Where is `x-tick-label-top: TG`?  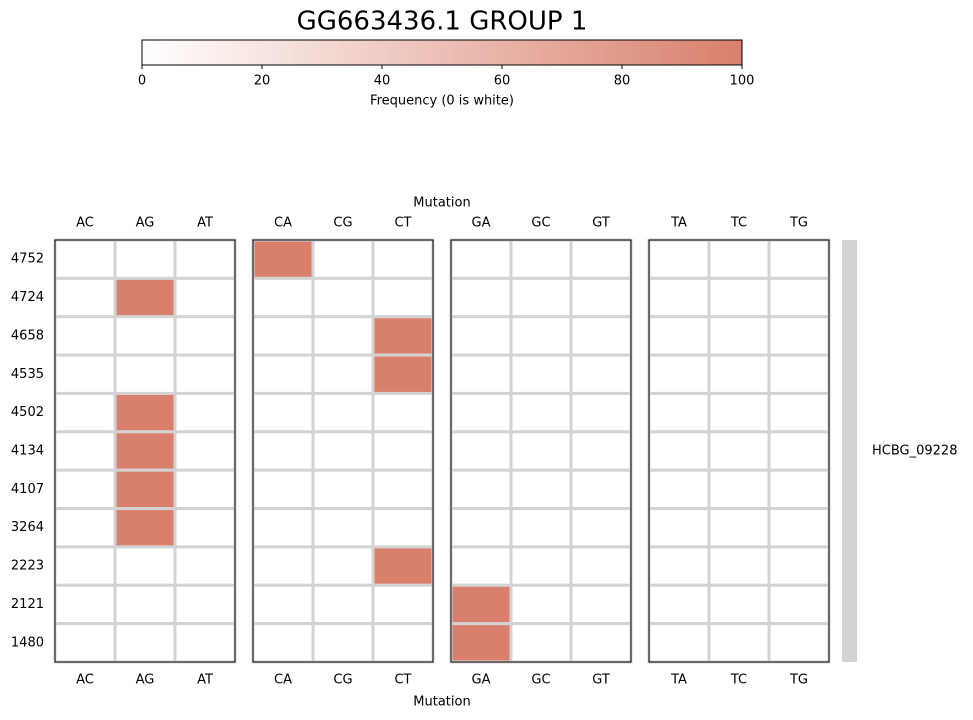 x-tick-label-top: TG is located at coordinates (798, 223).